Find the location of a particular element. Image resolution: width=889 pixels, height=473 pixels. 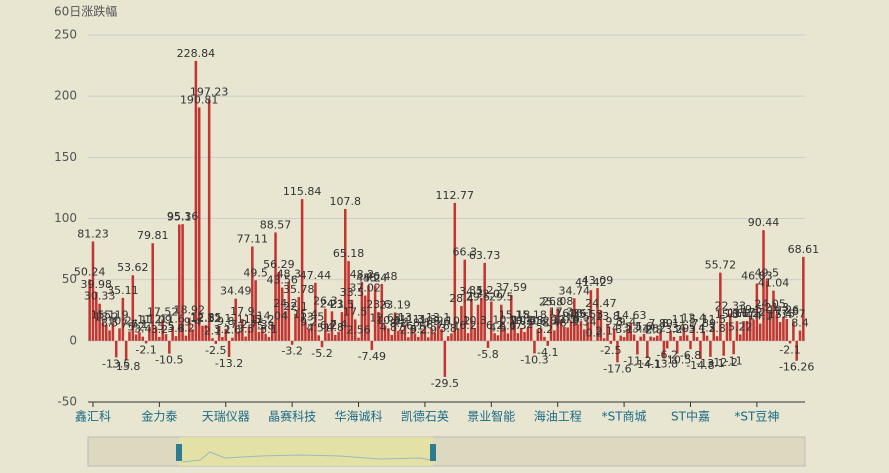

value-label: 13.2 is located at coordinates (106, 317).